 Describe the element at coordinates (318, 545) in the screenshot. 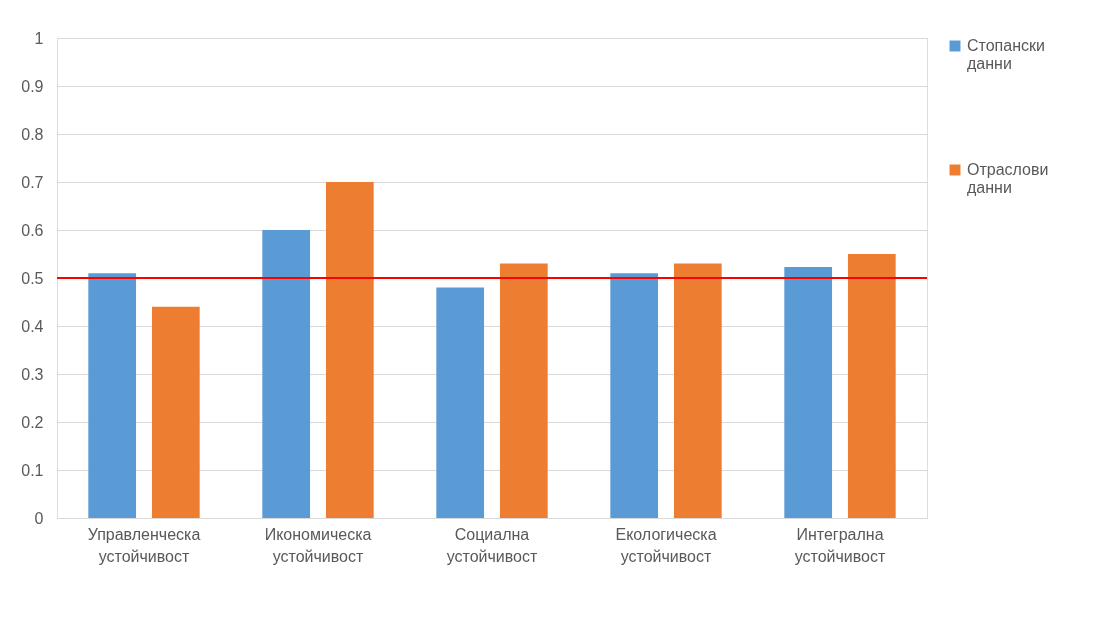

I see `x-tick-label: Икономическа устойчивост` at that location.